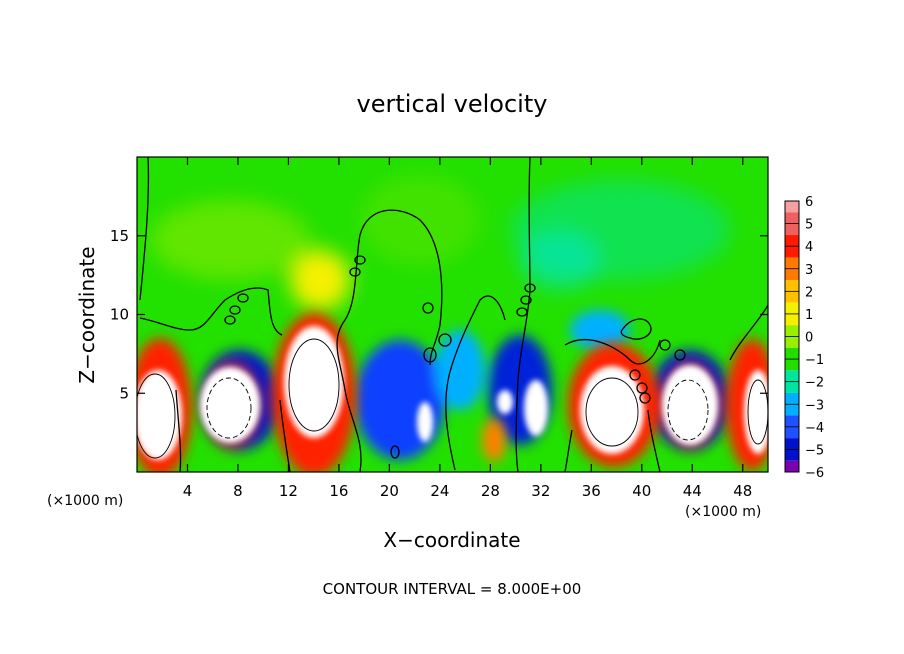 This screenshot has width=904, height=654. What do you see at coordinates (692, 491) in the screenshot?
I see `x-tick-label: 44` at bounding box center [692, 491].